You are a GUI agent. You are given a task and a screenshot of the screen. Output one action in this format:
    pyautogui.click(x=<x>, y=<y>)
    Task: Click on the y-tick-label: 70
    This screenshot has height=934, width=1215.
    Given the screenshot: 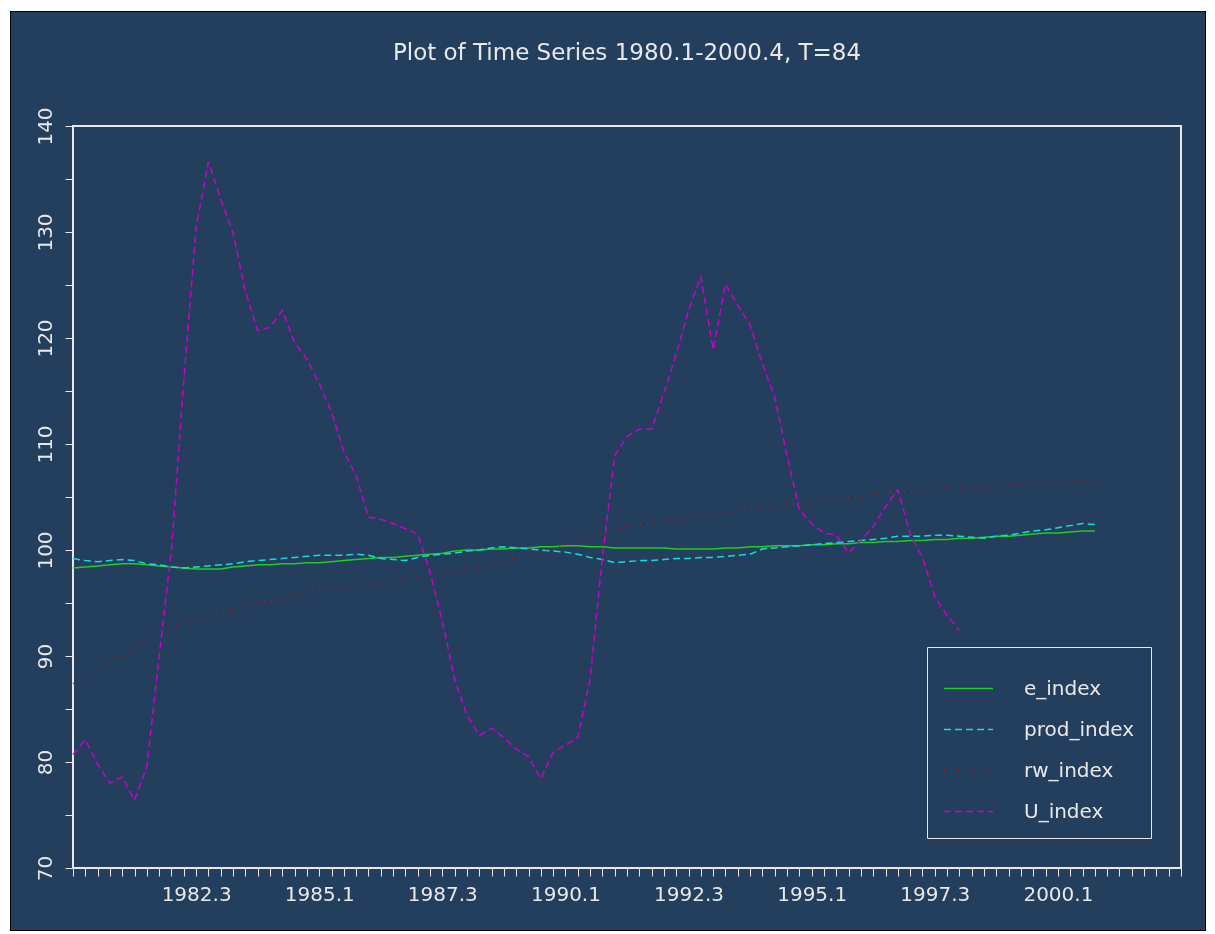 What is the action you would take?
    pyautogui.click(x=44, y=868)
    